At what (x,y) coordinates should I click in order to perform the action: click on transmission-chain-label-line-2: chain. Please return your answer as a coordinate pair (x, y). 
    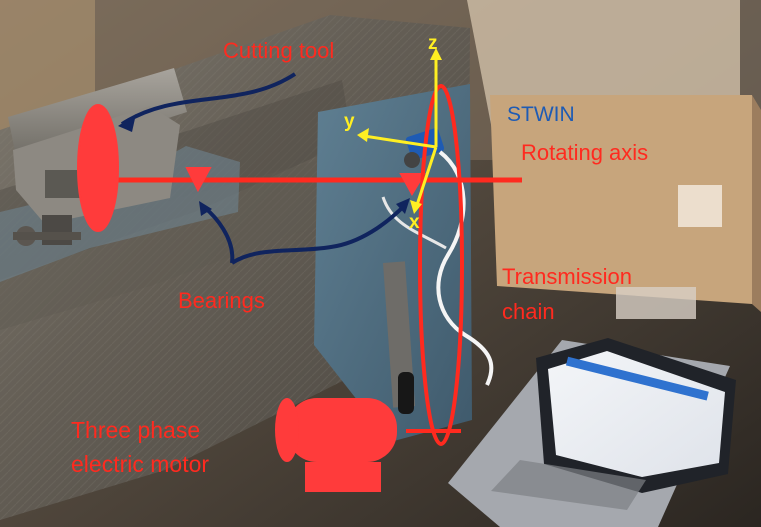
    Looking at the image, I should click on (528, 311).